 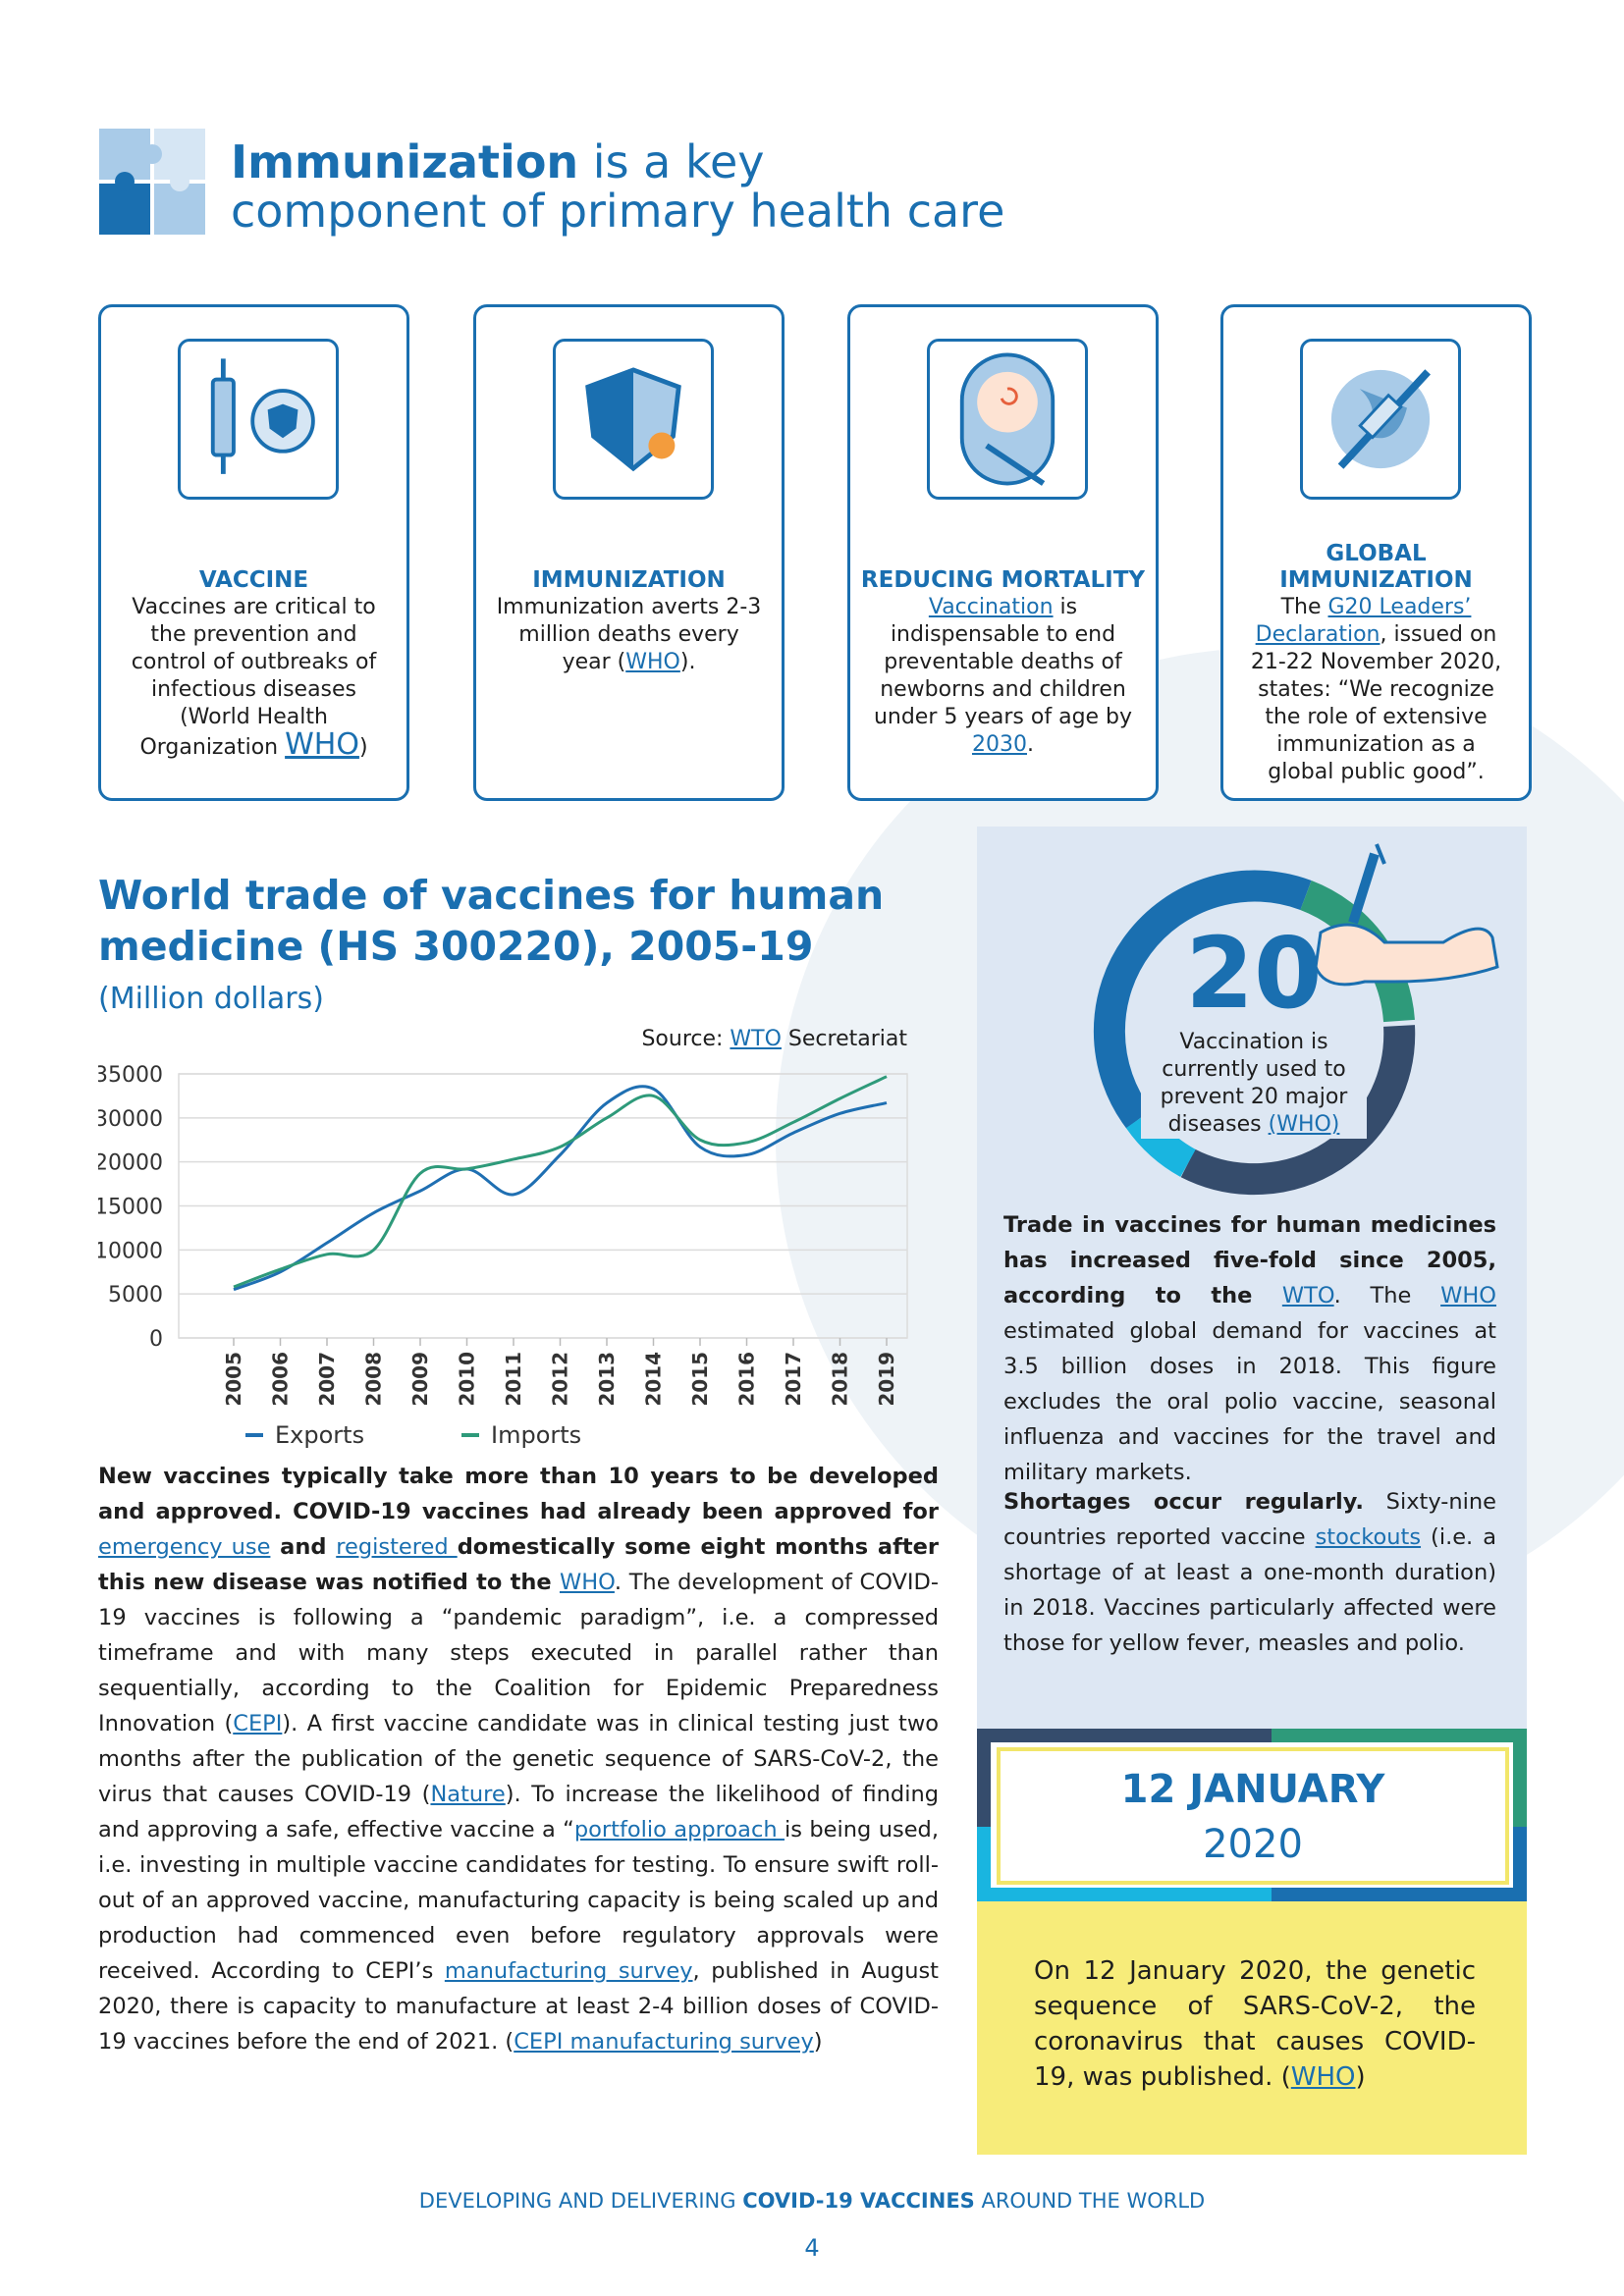 What do you see at coordinates (793, 1379) in the screenshot?
I see `x-tick-label: 2017` at bounding box center [793, 1379].